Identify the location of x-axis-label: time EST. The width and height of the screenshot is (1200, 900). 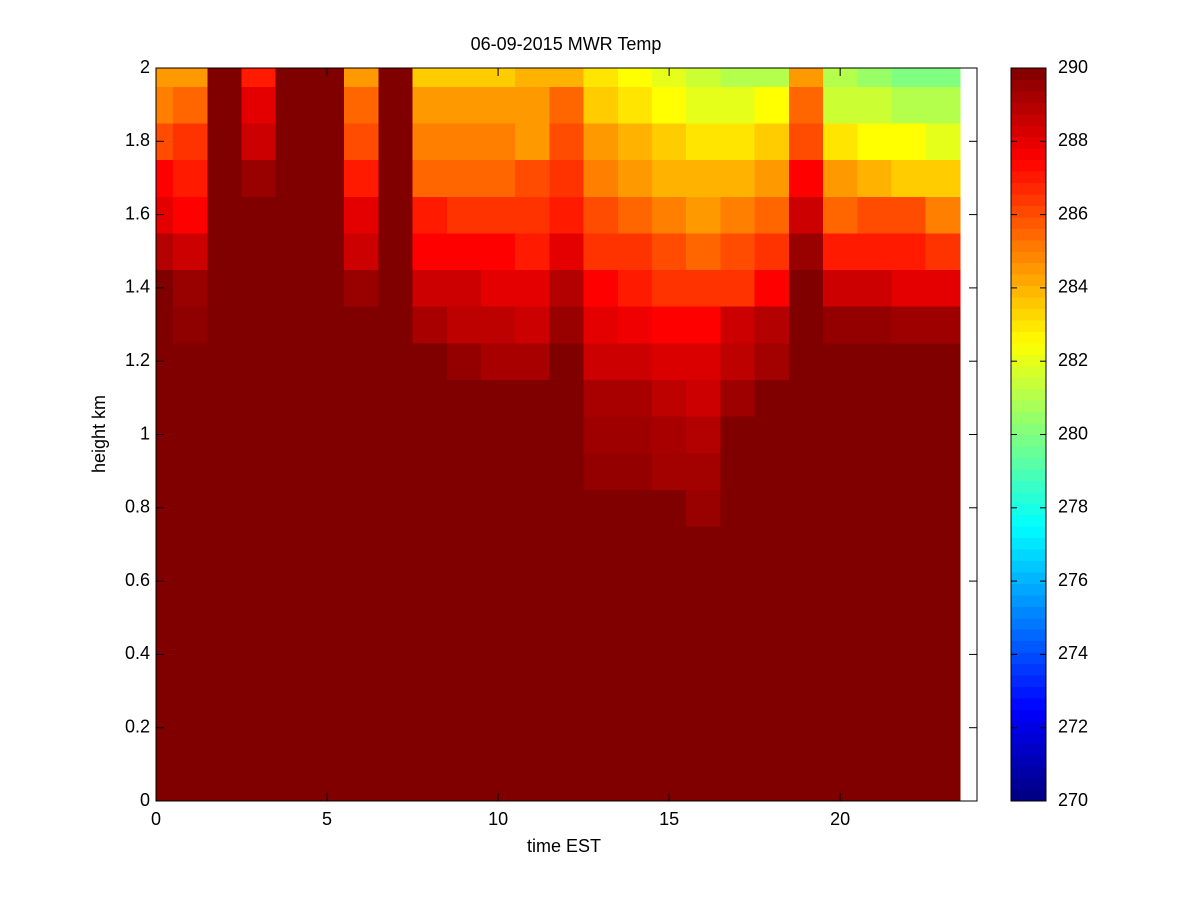
(564, 846).